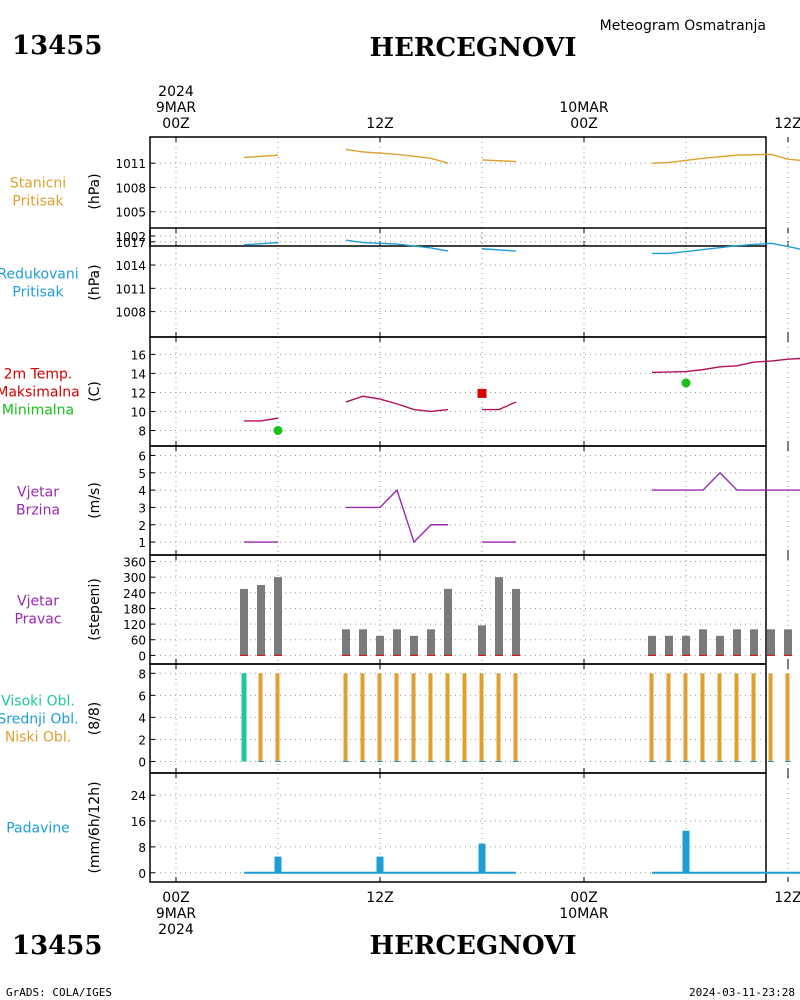 This screenshot has width=800, height=1000. What do you see at coordinates (38, 511) in the screenshot?
I see `panel-label-line: Brzina` at bounding box center [38, 511].